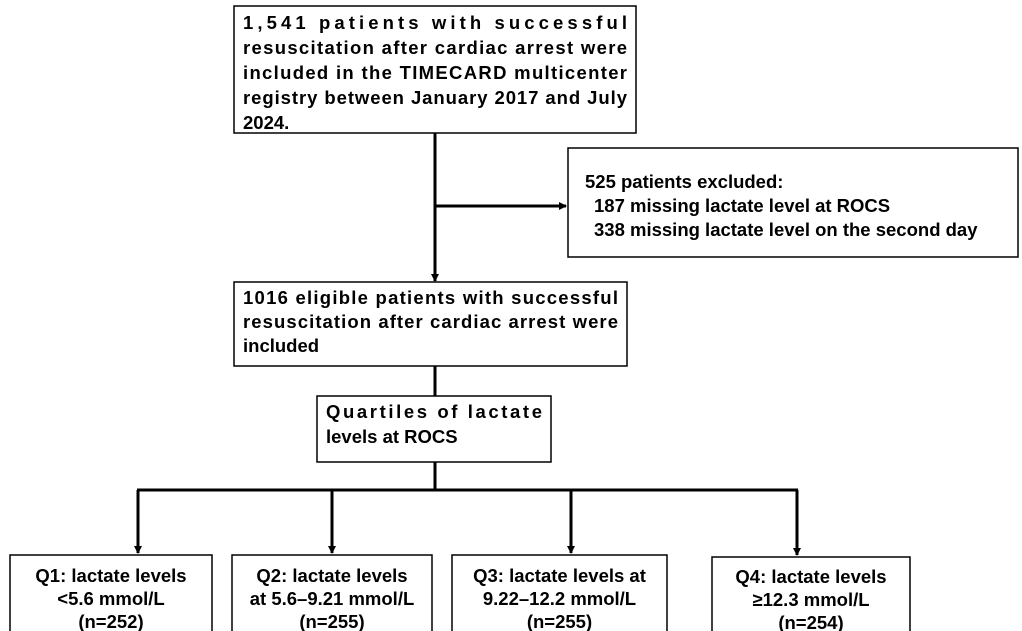 Image resolution: width=1022 pixels, height=631 pixels. I want to click on box-text: <5.6 mmol/L, so click(110, 598).